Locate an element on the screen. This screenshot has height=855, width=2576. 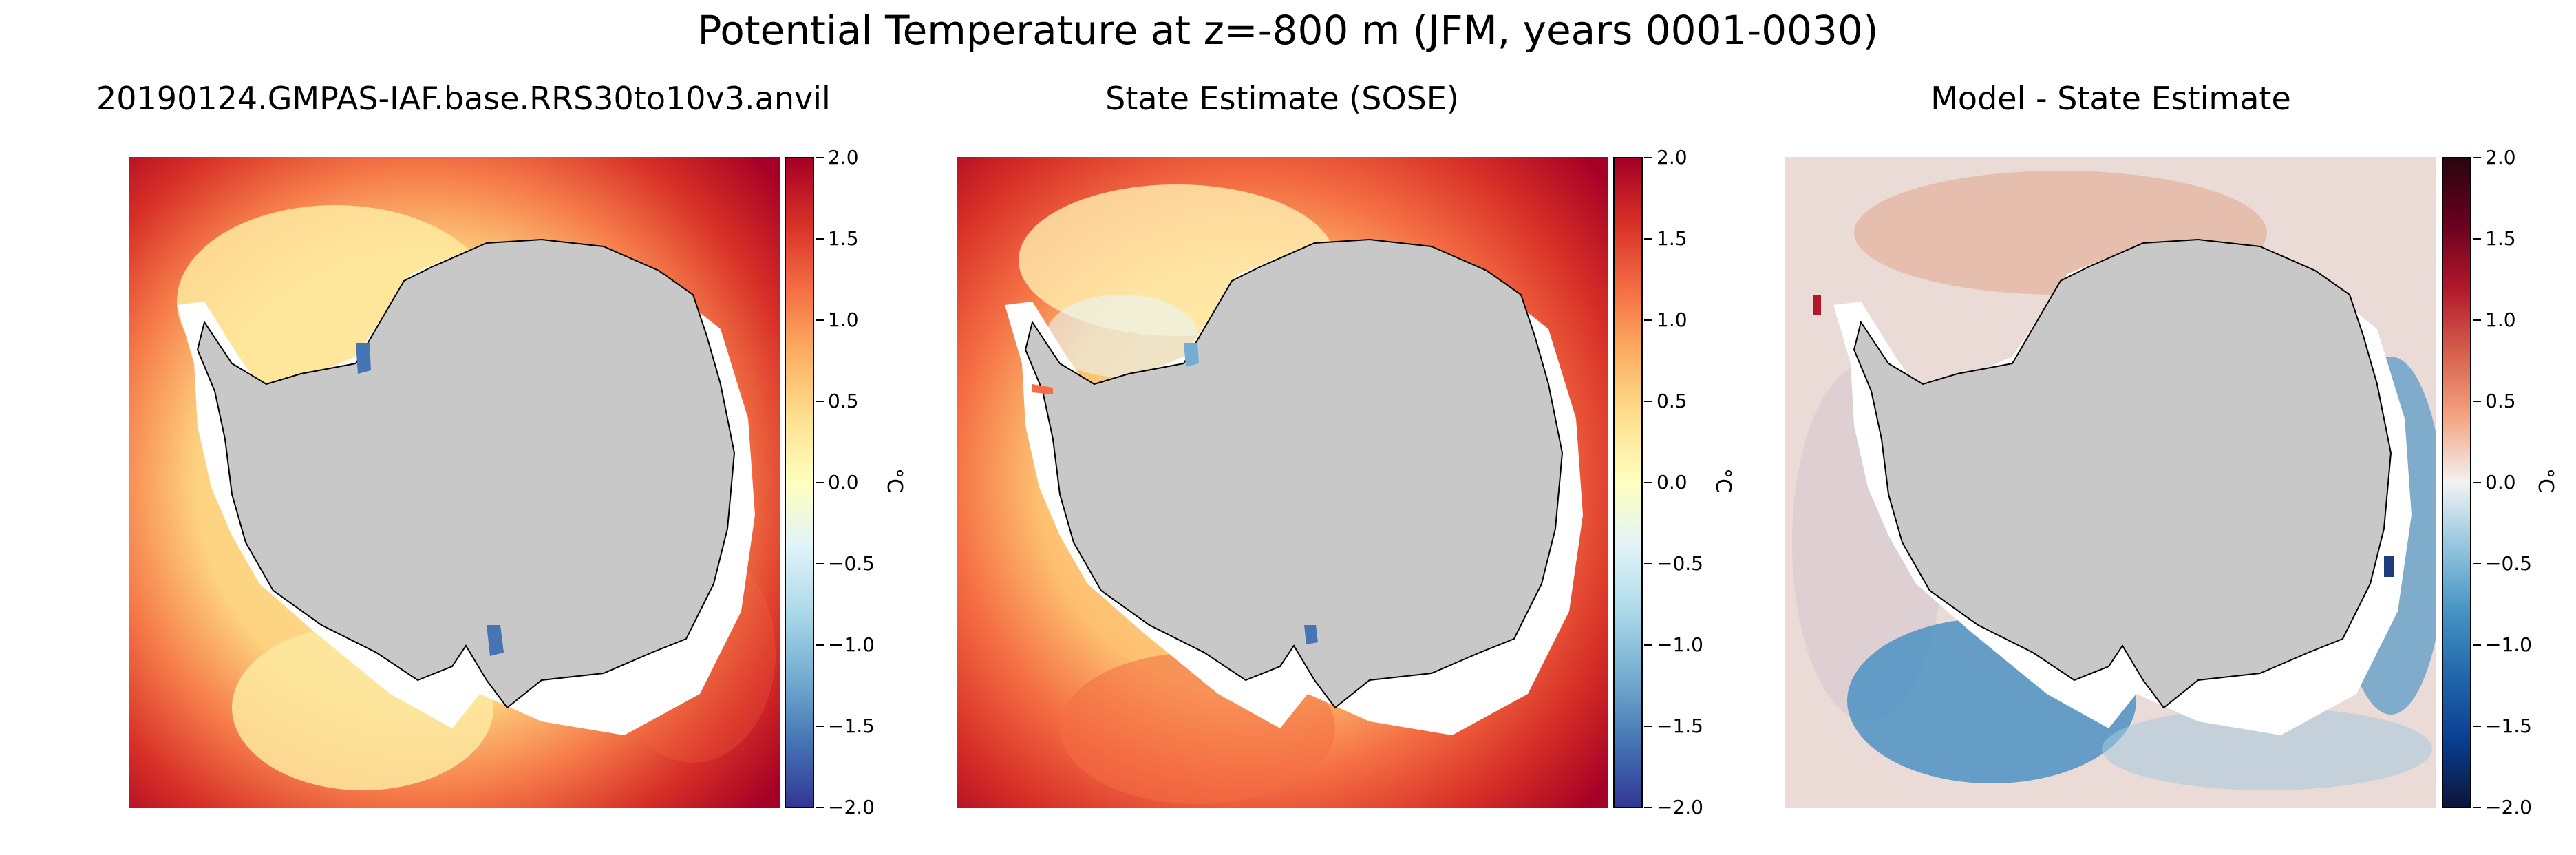
colorbar-unit-sose: °C is located at coordinates (1723, 480).